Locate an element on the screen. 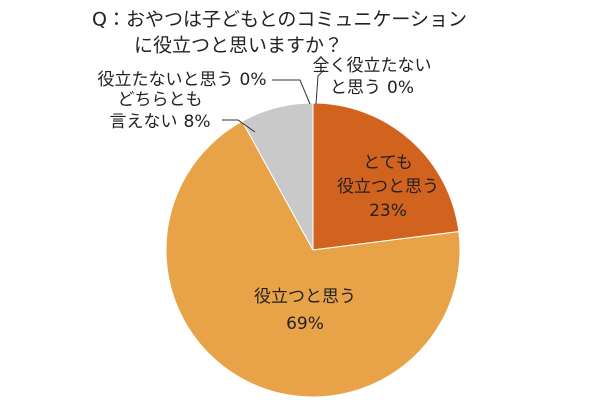 This screenshot has width=610, height=400. slice-label: 言えない 8% is located at coordinates (160, 122).